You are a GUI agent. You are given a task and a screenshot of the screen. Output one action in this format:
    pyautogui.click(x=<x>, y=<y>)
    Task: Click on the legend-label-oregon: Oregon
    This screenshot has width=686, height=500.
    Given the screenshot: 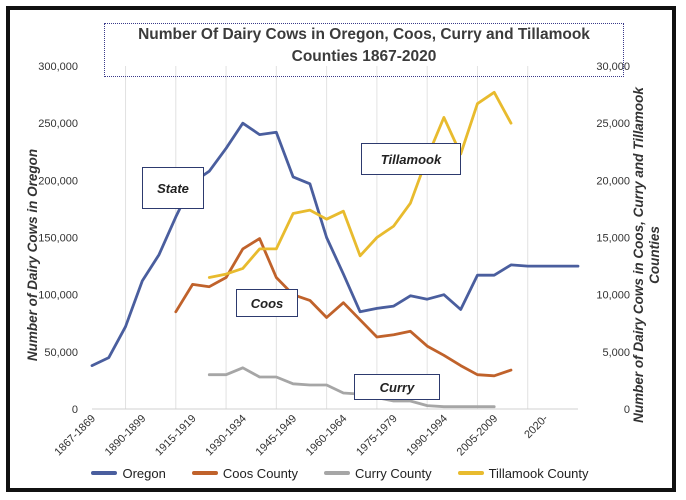 What is the action you would take?
    pyautogui.click(x=144, y=473)
    